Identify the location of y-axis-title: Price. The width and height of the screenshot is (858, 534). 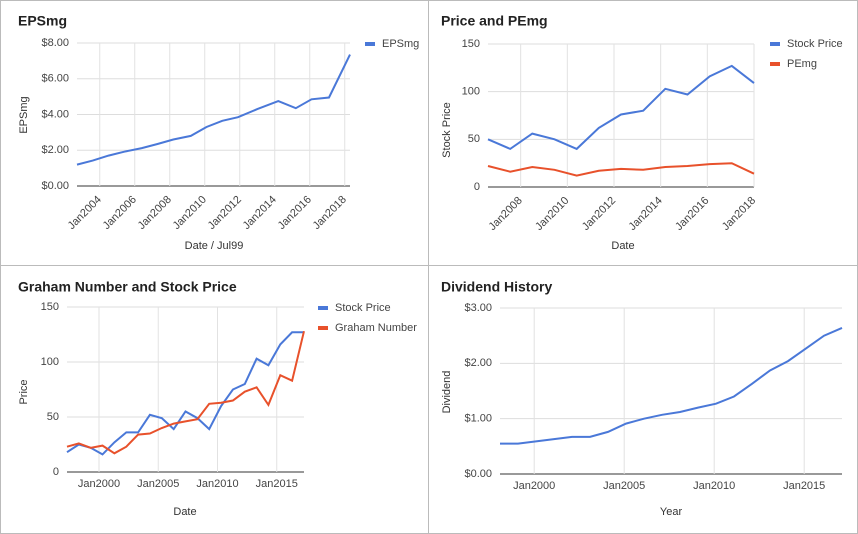
(24, 391).